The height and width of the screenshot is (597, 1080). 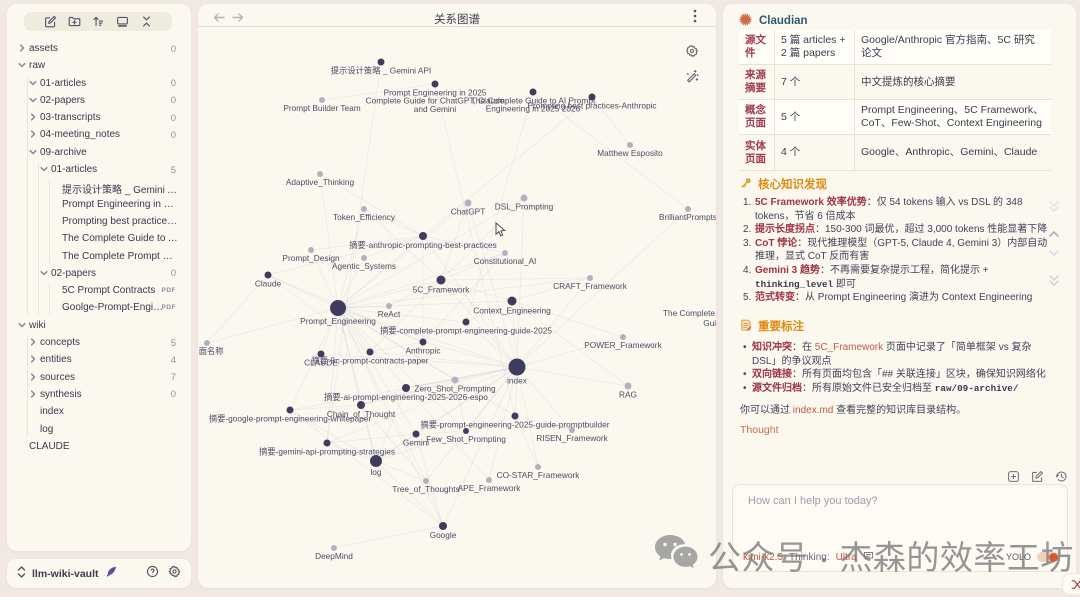 I want to click on graph-node-zh5c, so click(x=370, y=352).